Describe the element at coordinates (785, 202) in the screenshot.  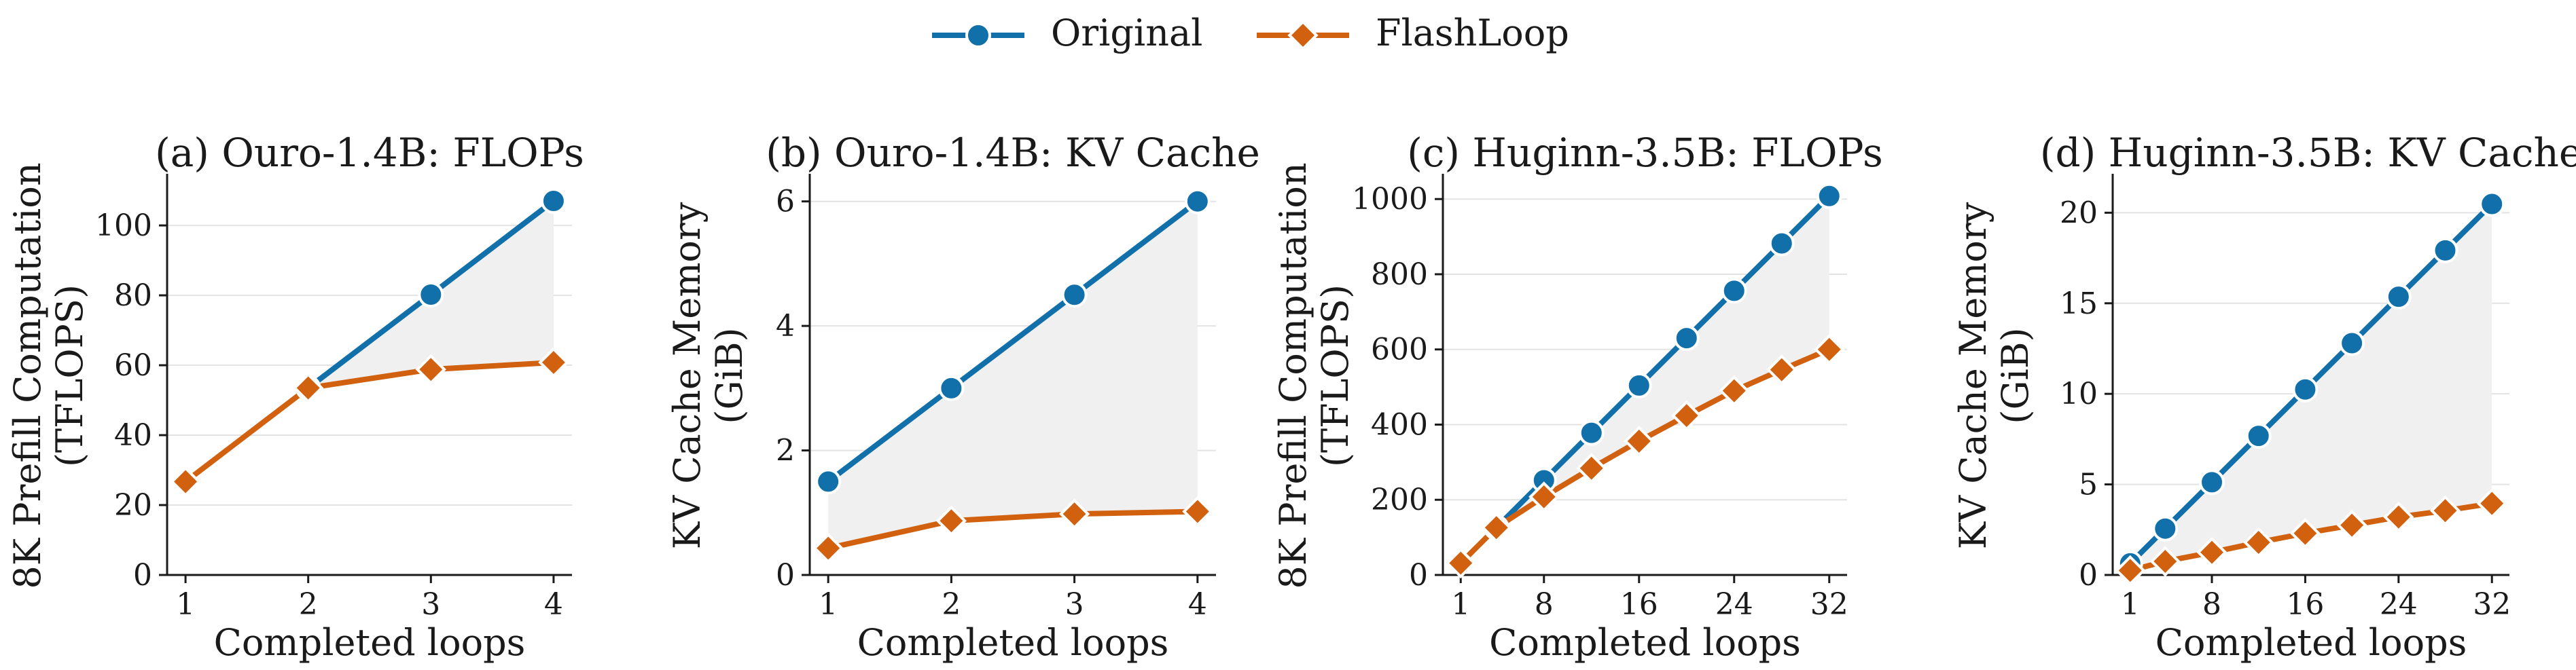
I see `y-tick-label: 6` at that location.